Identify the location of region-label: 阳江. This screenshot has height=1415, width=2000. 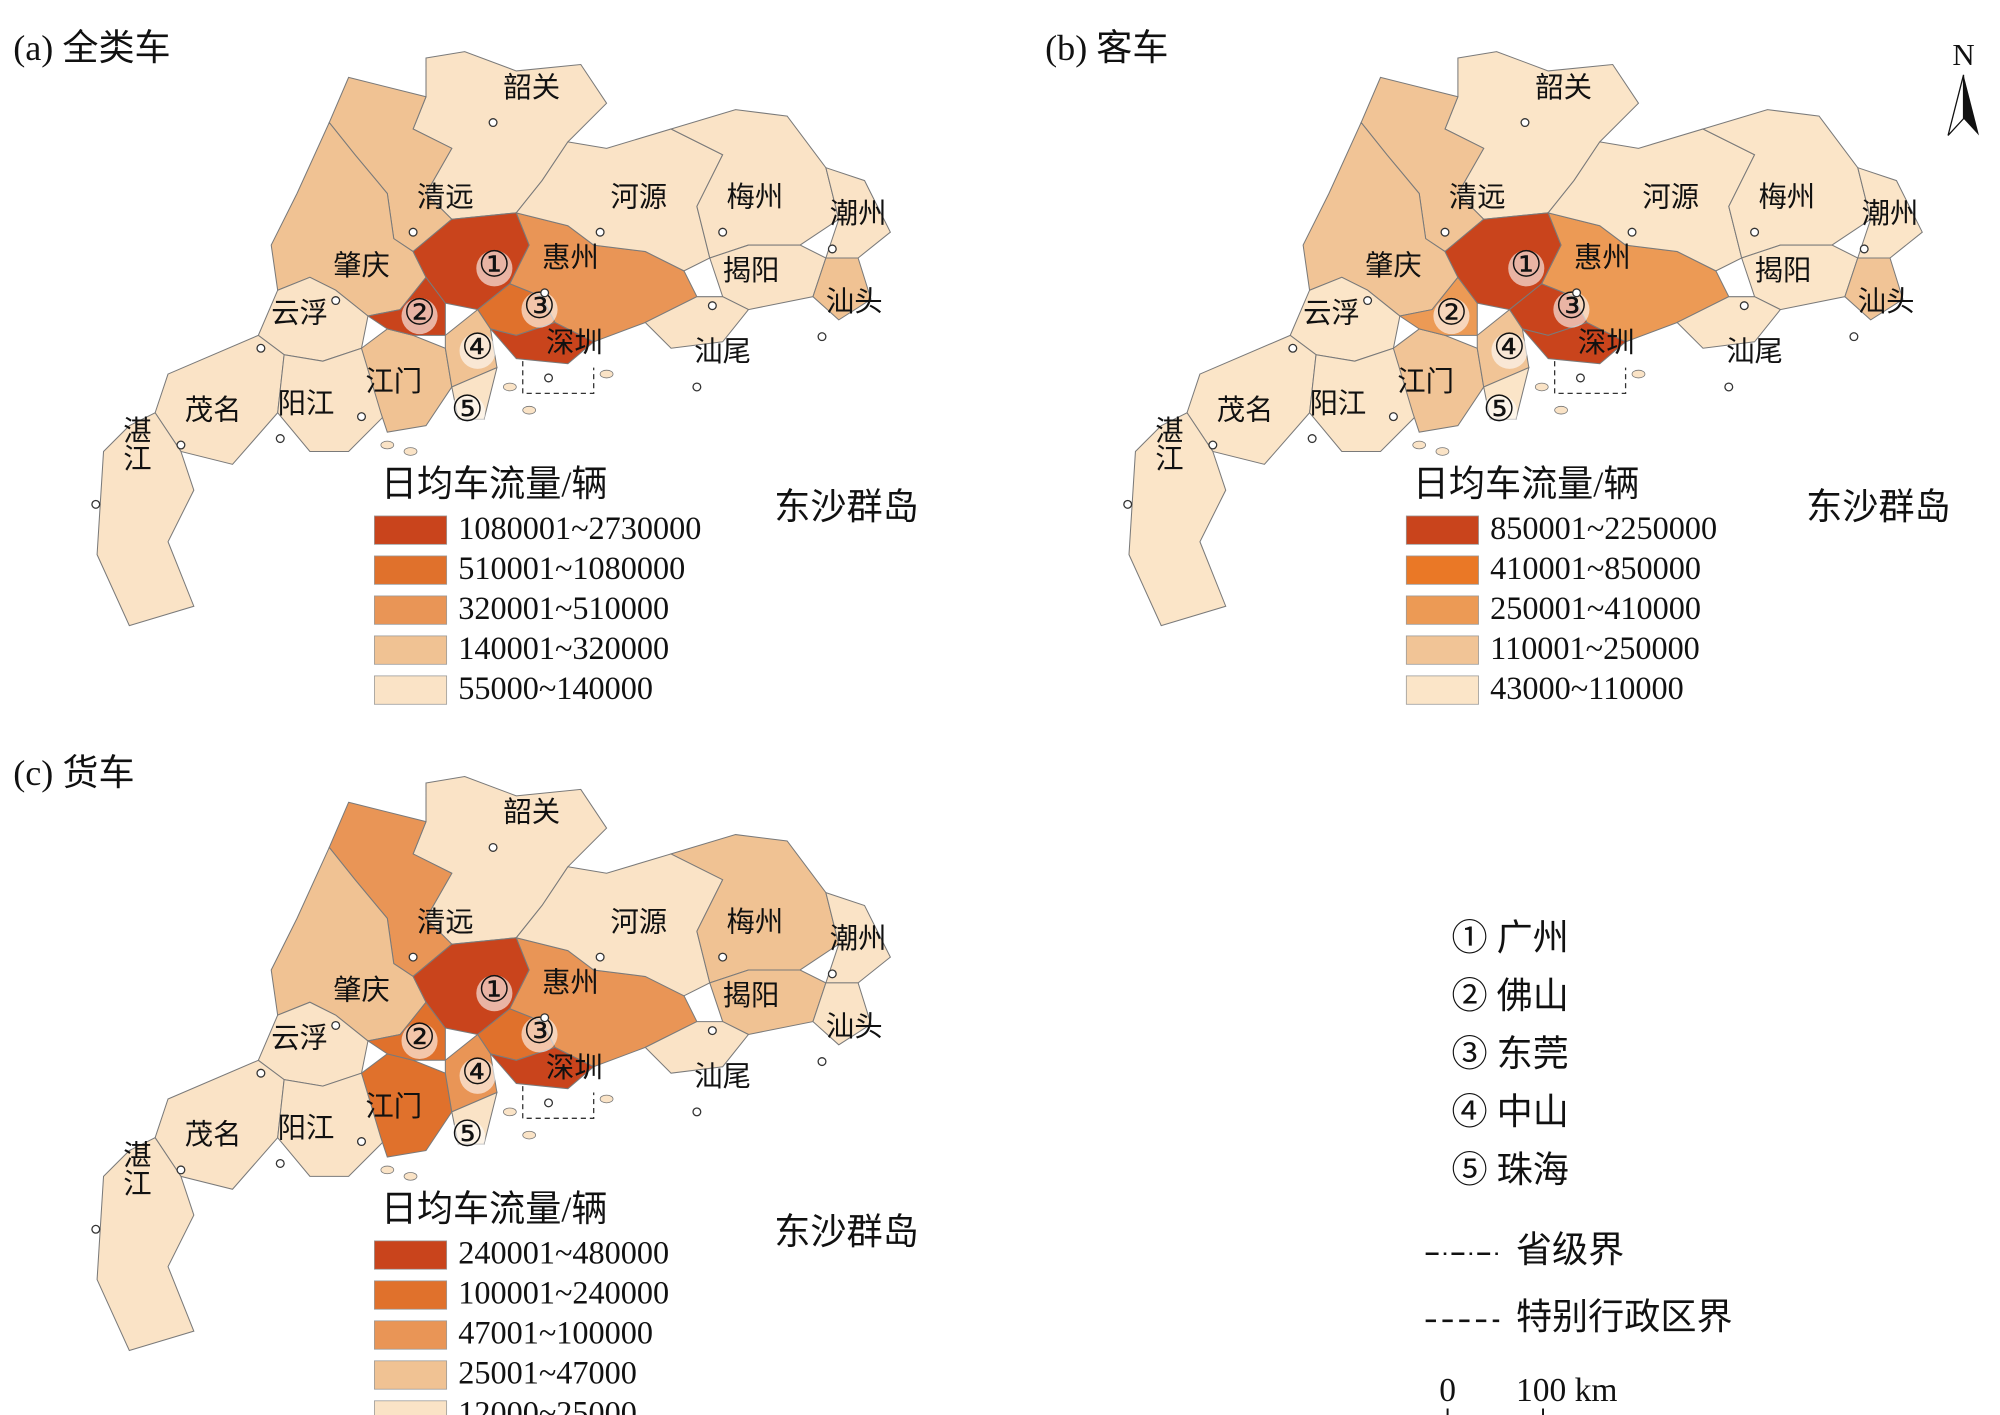
(306, 404).